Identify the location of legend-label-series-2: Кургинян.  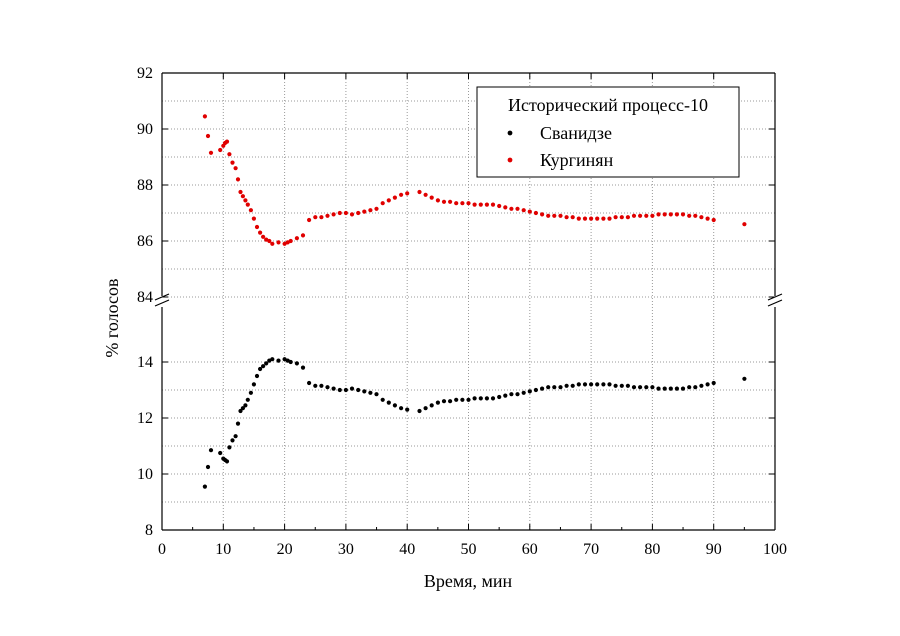
(577, 160).